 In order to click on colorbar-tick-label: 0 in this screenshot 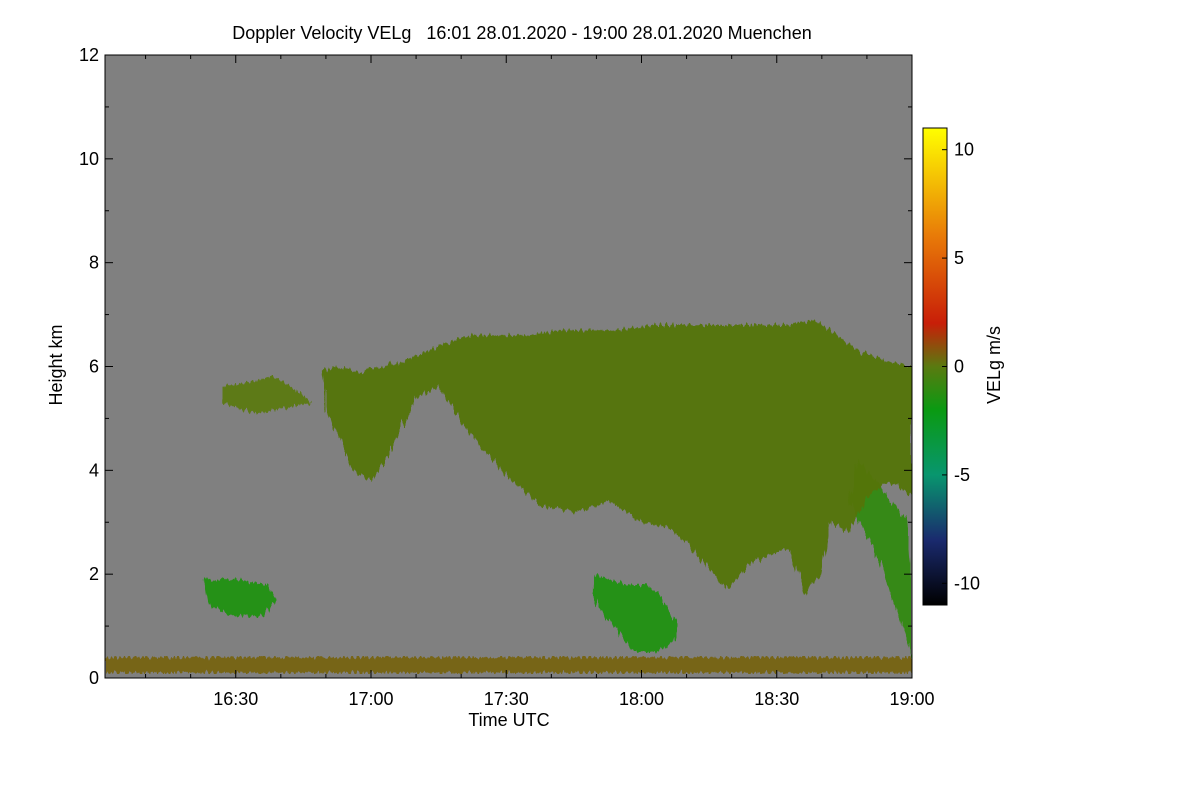, I will do `click(959, 367)`.